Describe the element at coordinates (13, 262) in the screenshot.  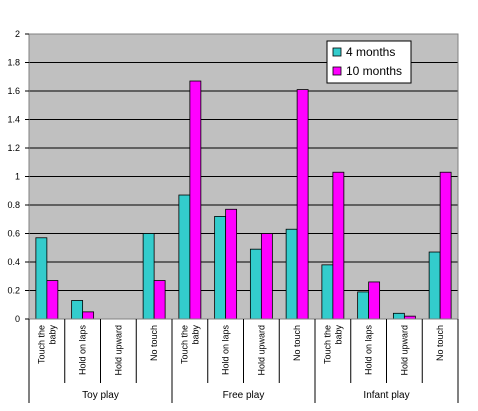
I see `y-tick-label: 0.4` at that location.